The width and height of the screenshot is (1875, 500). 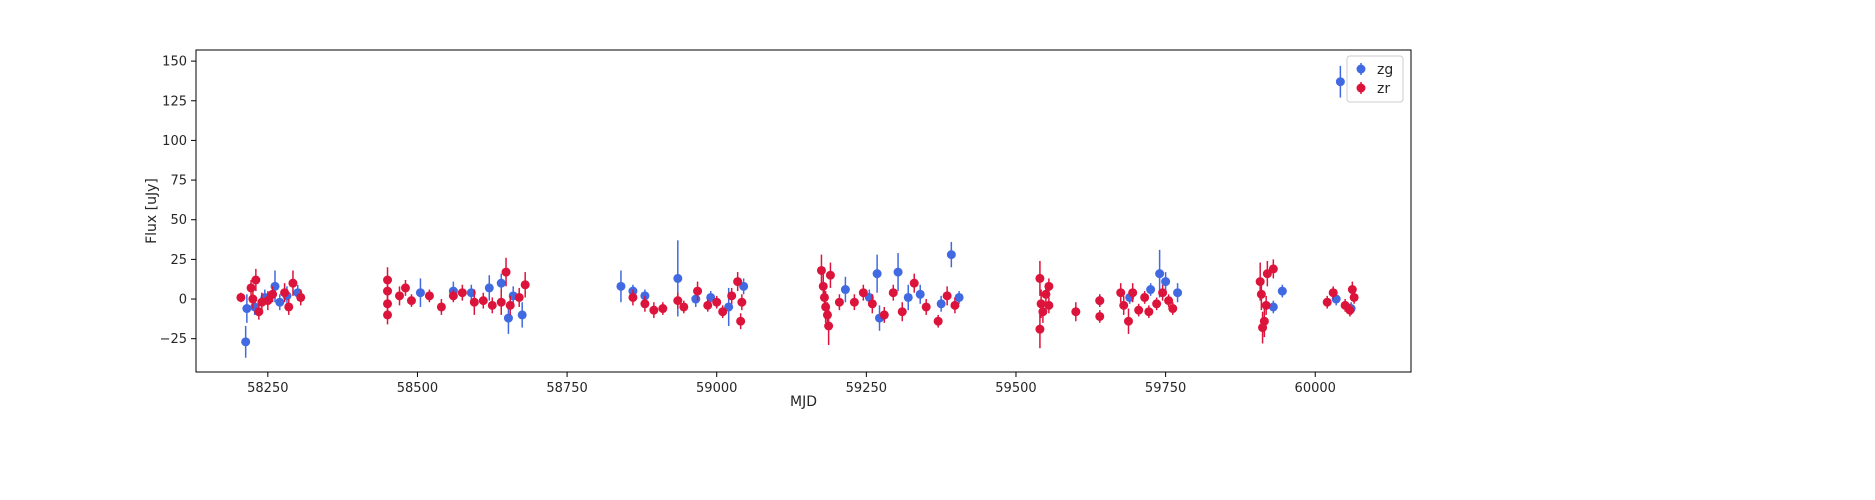 What do you see at coordinates (1315, 388) in the screenshot?
I see `x-tick-label: 60000` at bounding box center [1315, 388].